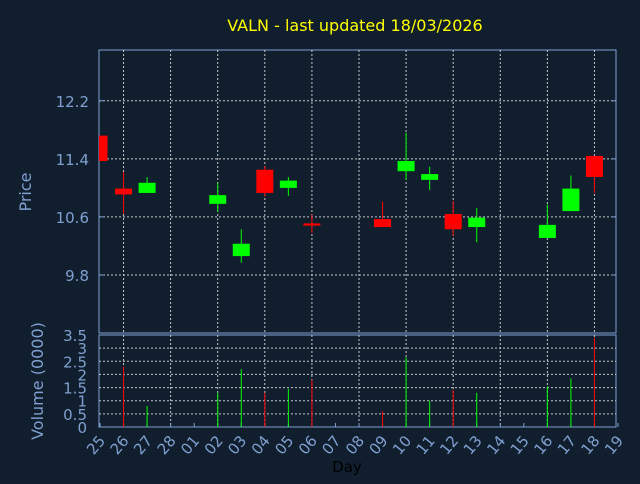 This screenshot has height=484, width=640. Describe the element at coordinates (82, 375) in the screenshot. I see `volume-tick-label: 2` at that location.